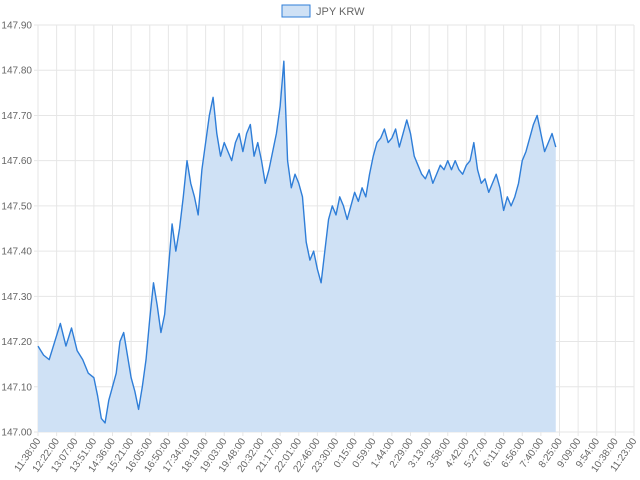 The height and width of the screenshot is (480, 640). Describe the element at coordinates (340, 12) in the screenshot. I see `legend-label: JPY KRW` at that location.